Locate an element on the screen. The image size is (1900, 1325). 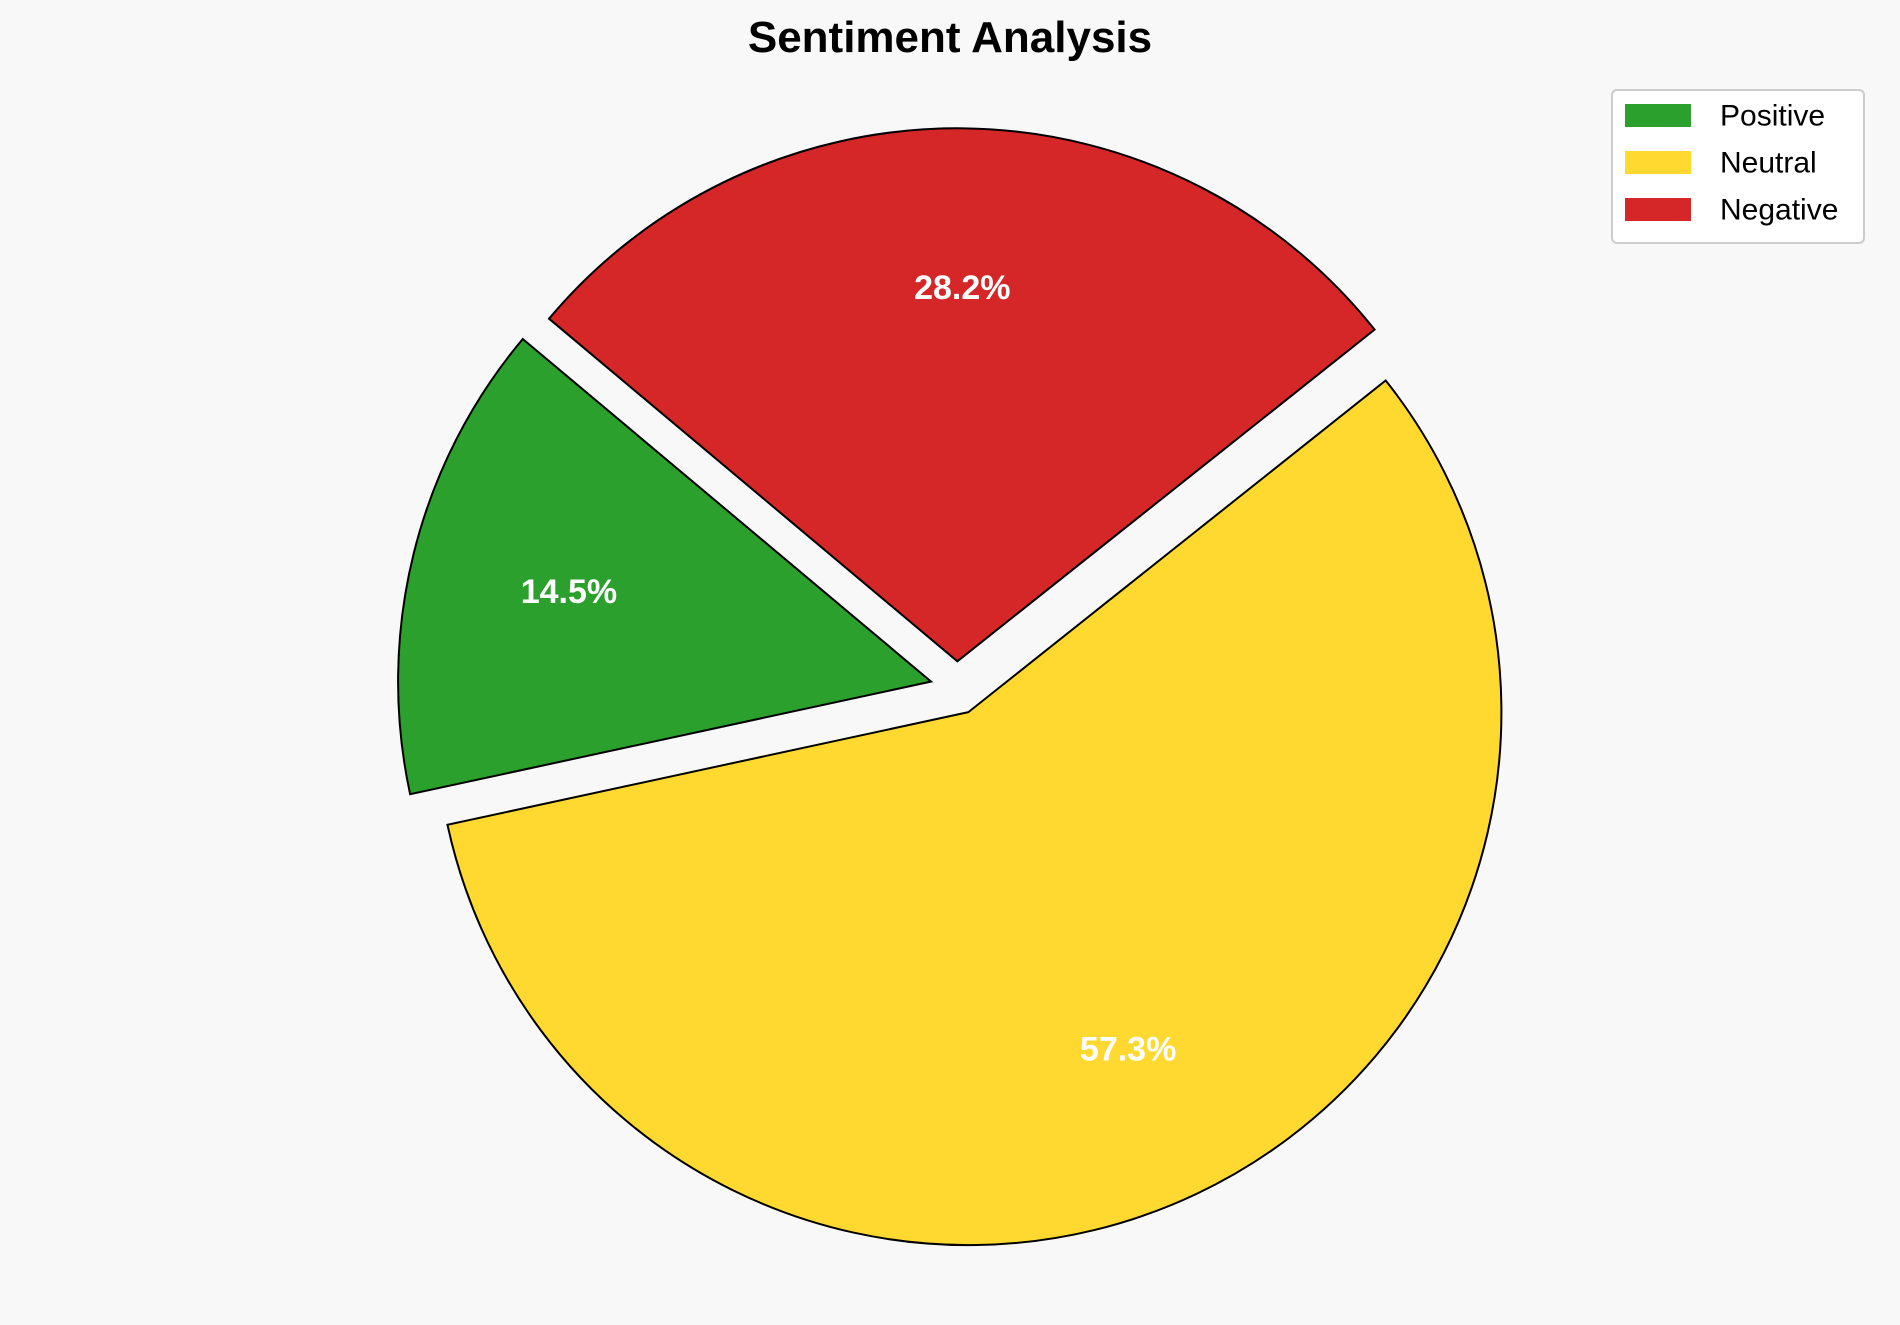
slice-label-neutral: 57.3% is located at coordinates (1128, 1049).